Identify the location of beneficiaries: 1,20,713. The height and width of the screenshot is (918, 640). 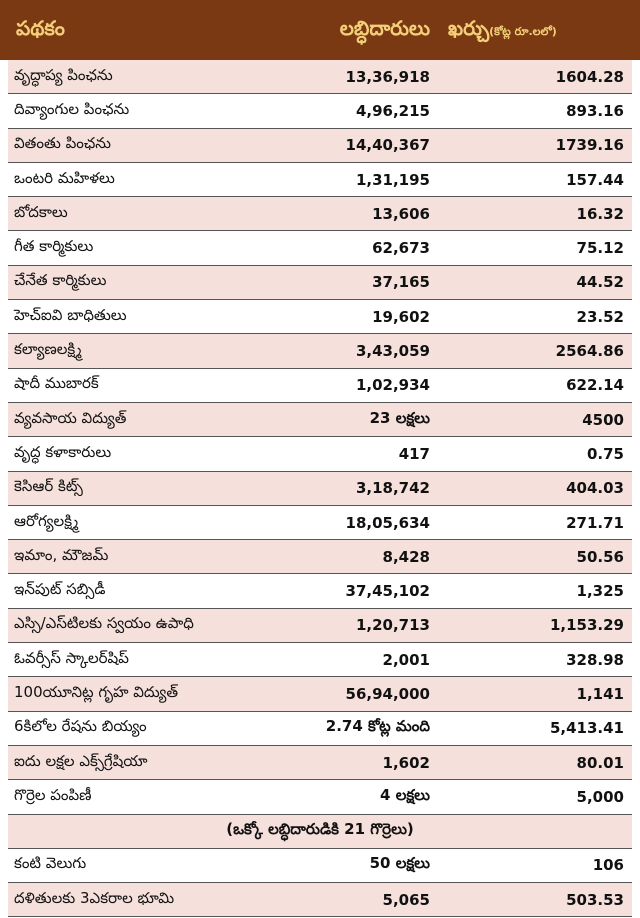
(392, 625).